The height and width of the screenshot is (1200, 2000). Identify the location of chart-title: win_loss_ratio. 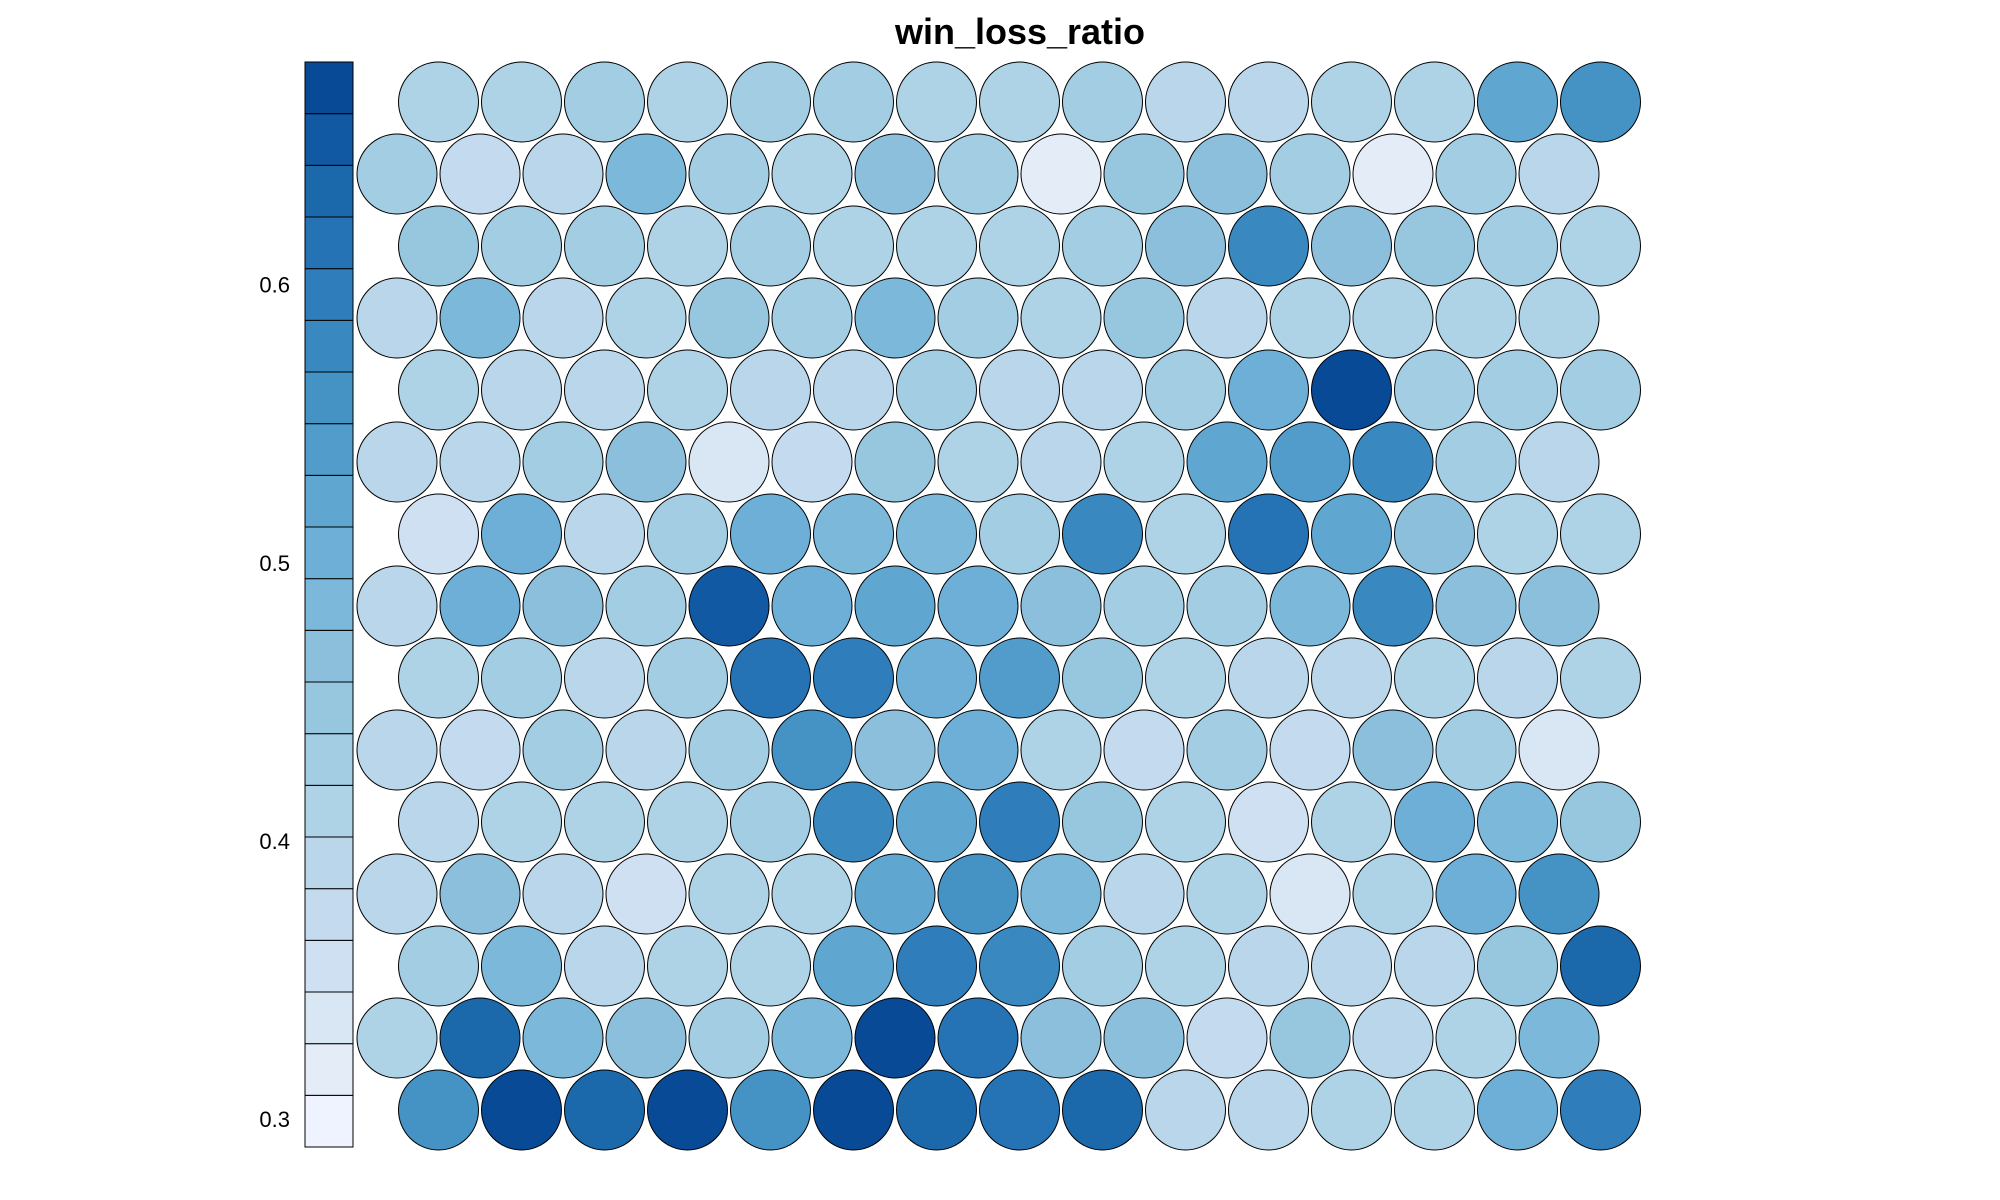
(1019, 31).